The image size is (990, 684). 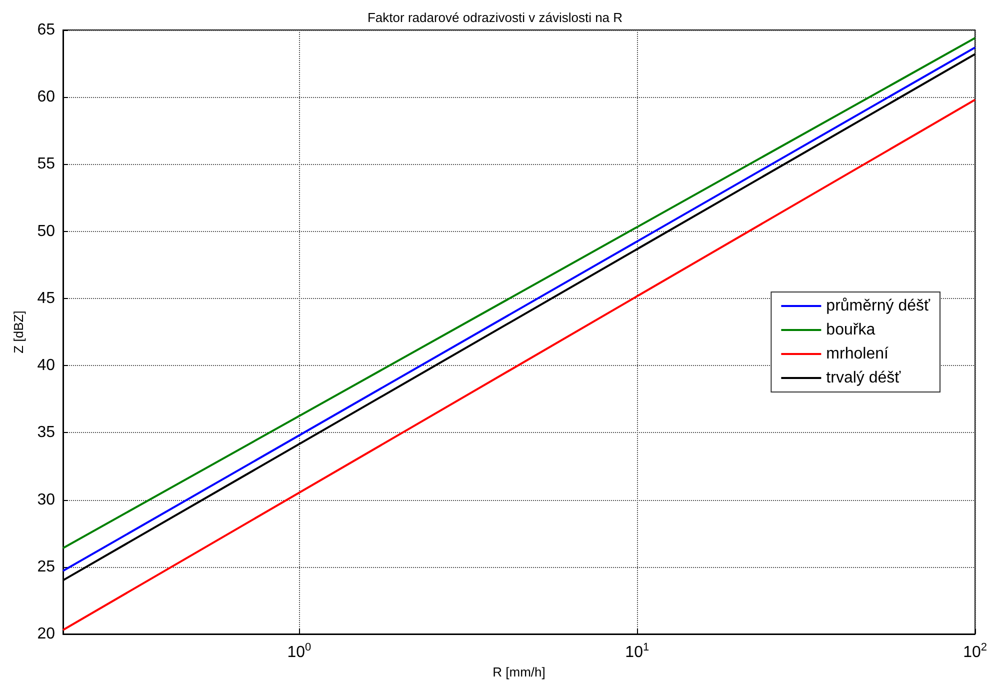 I want to click on chart-title: Faktor radarové odrazivosti v závislosti na R, so click(x=495, y=17).